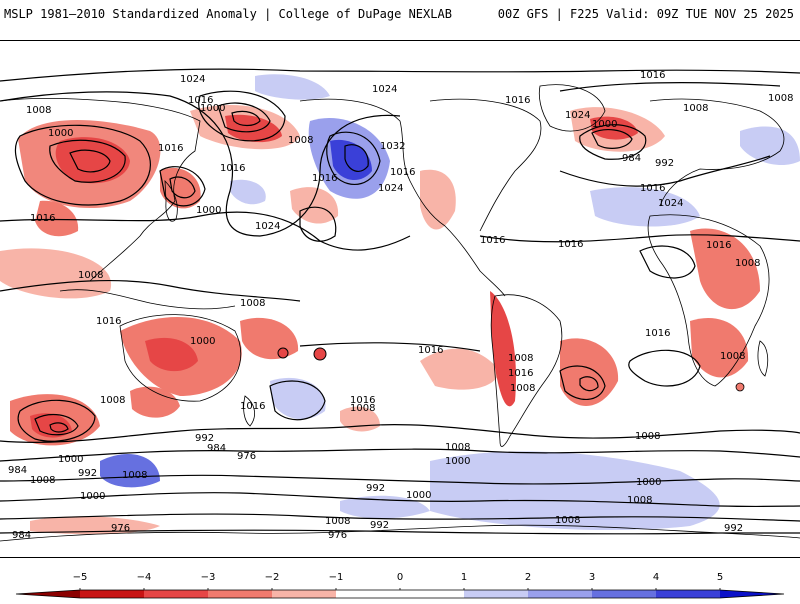  I want to click on anomaly-pos-antarctic-b, so click(385, 507).